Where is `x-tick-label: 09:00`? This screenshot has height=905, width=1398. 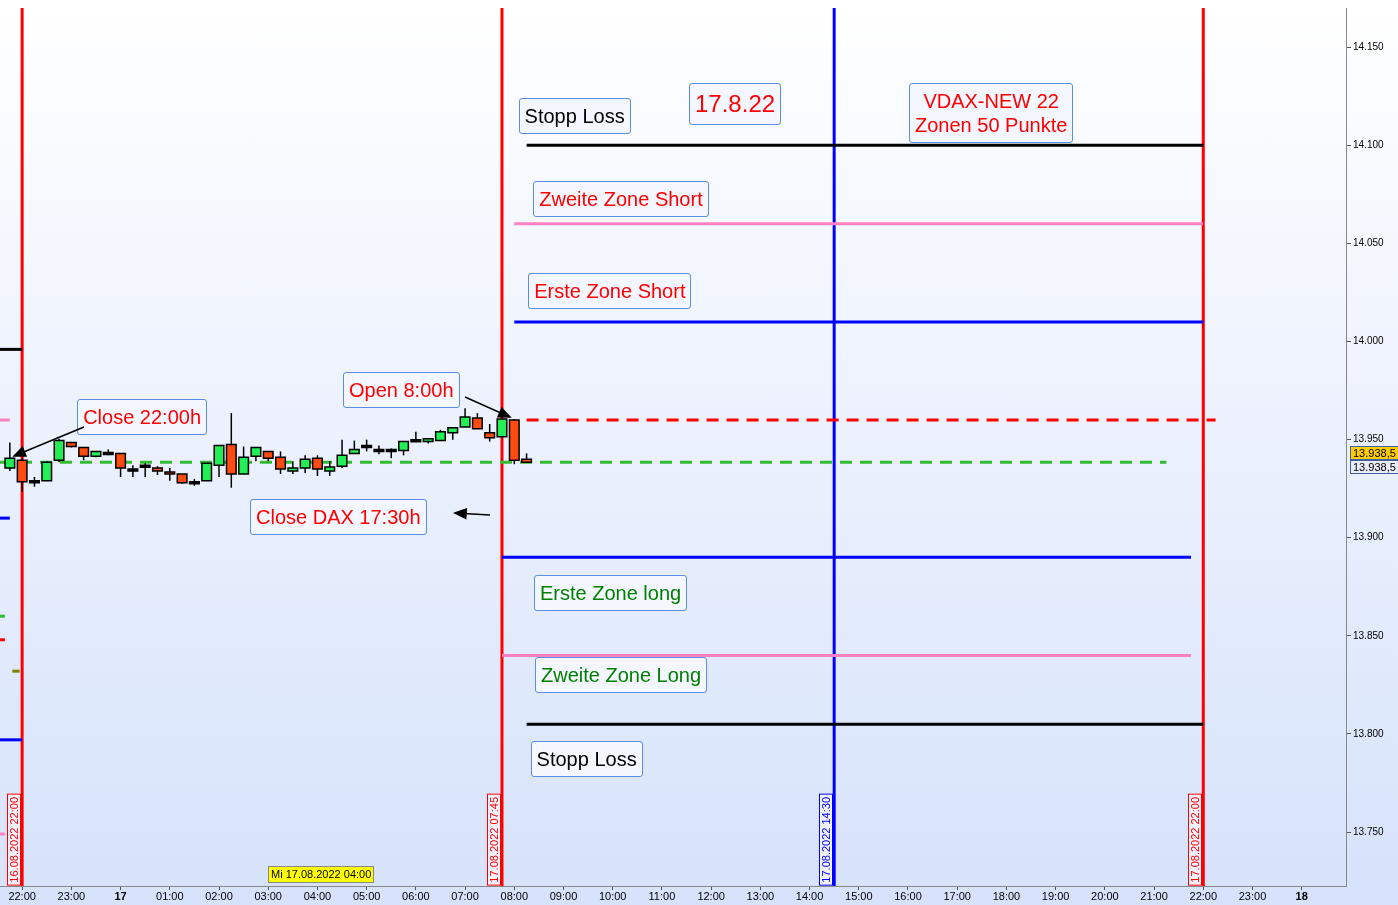
x-tick-label: 09:00 is located at coordinates (563, 895).